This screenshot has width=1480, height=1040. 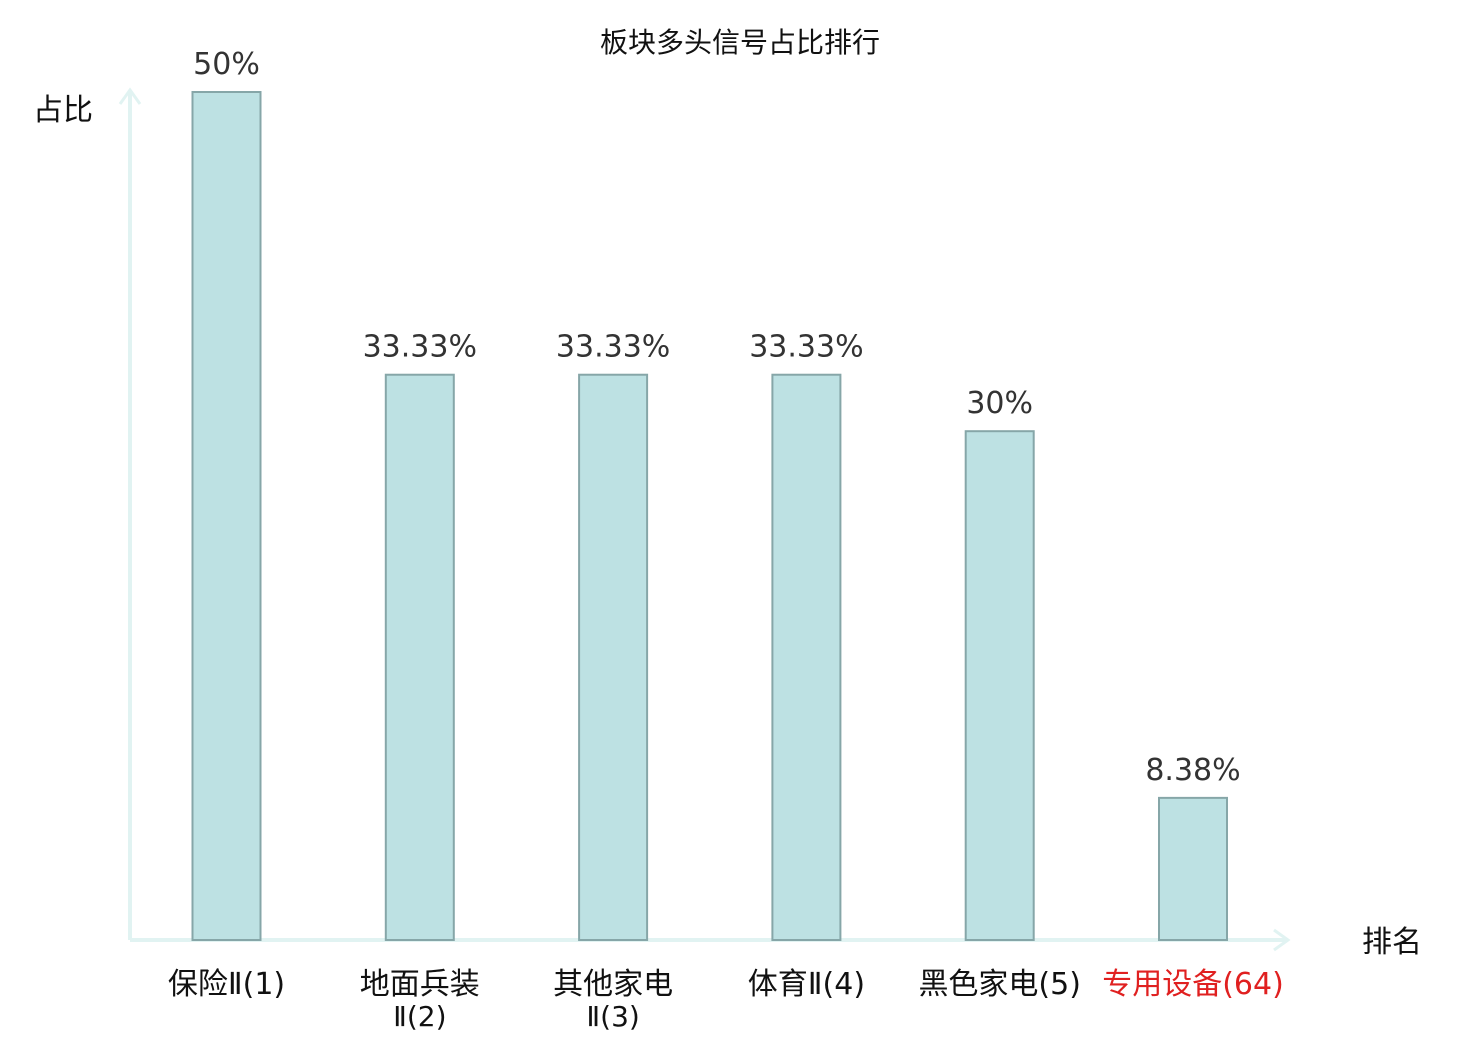 What do you see at coordinates (999, 403) in the screenshot?
I see `bar-value-label: 30%` at bounding box center [999, 403].